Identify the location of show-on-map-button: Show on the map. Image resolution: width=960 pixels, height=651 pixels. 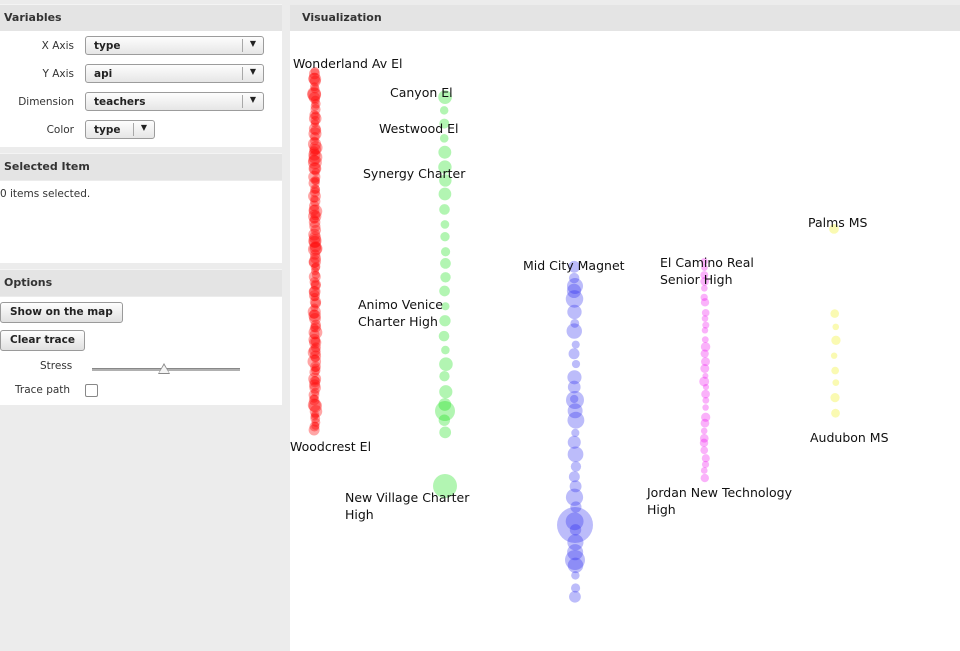
(61, 312).